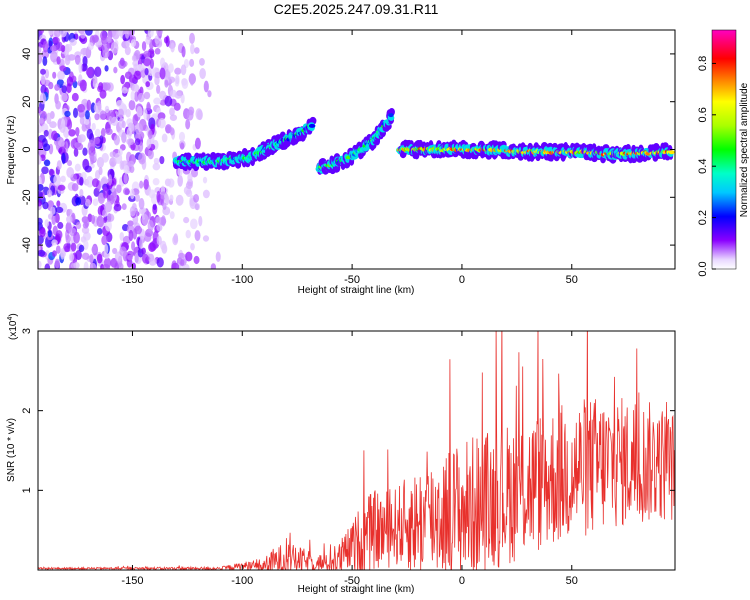 The width and height of the screenshot is (750, 600). I want to click on spectrogram-y-label: Frequency (Hz), so click(11, 150).